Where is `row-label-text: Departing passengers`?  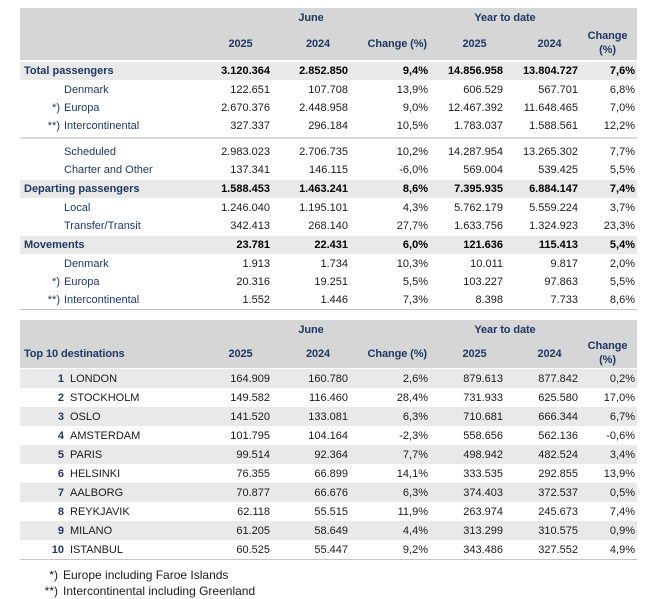
row-label-text: Departing passengers is located at coordinates (82, 189).